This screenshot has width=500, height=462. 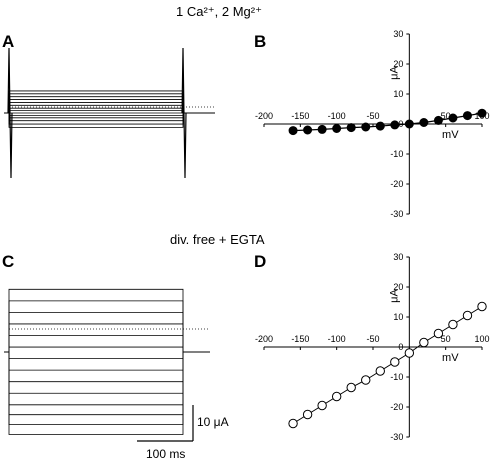 What do you see at coordinates (165, 454) in the screenshot?
I see `scale-bar-time-label: 100 ms` at bounding box center [165, 454].